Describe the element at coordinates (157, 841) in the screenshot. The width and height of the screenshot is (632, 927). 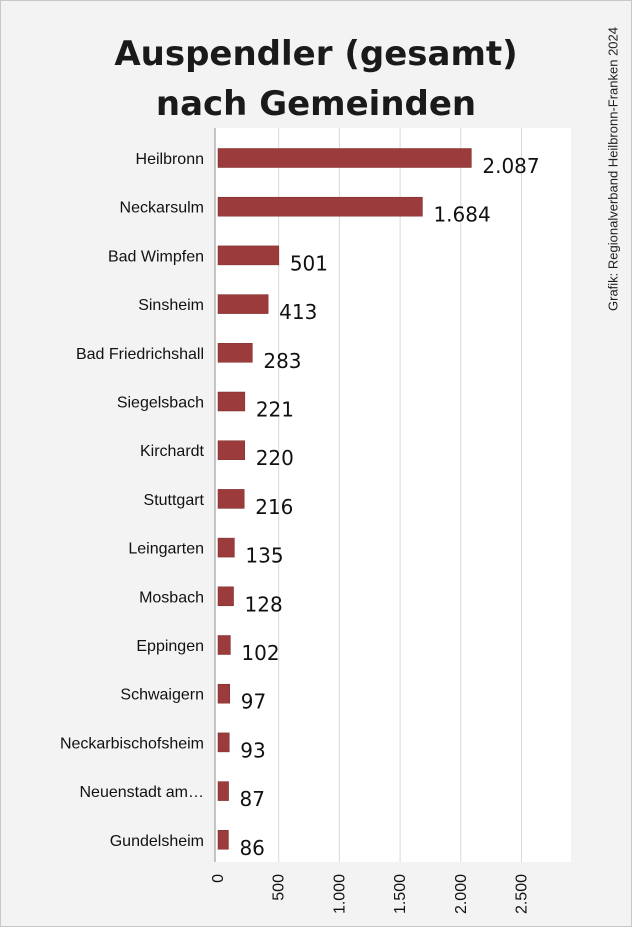
I see `category-label: Gundelsheim` at that location.